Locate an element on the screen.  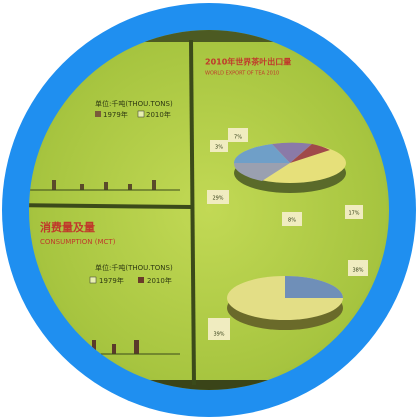
bottom-edge is located at coordinates (209, 385).